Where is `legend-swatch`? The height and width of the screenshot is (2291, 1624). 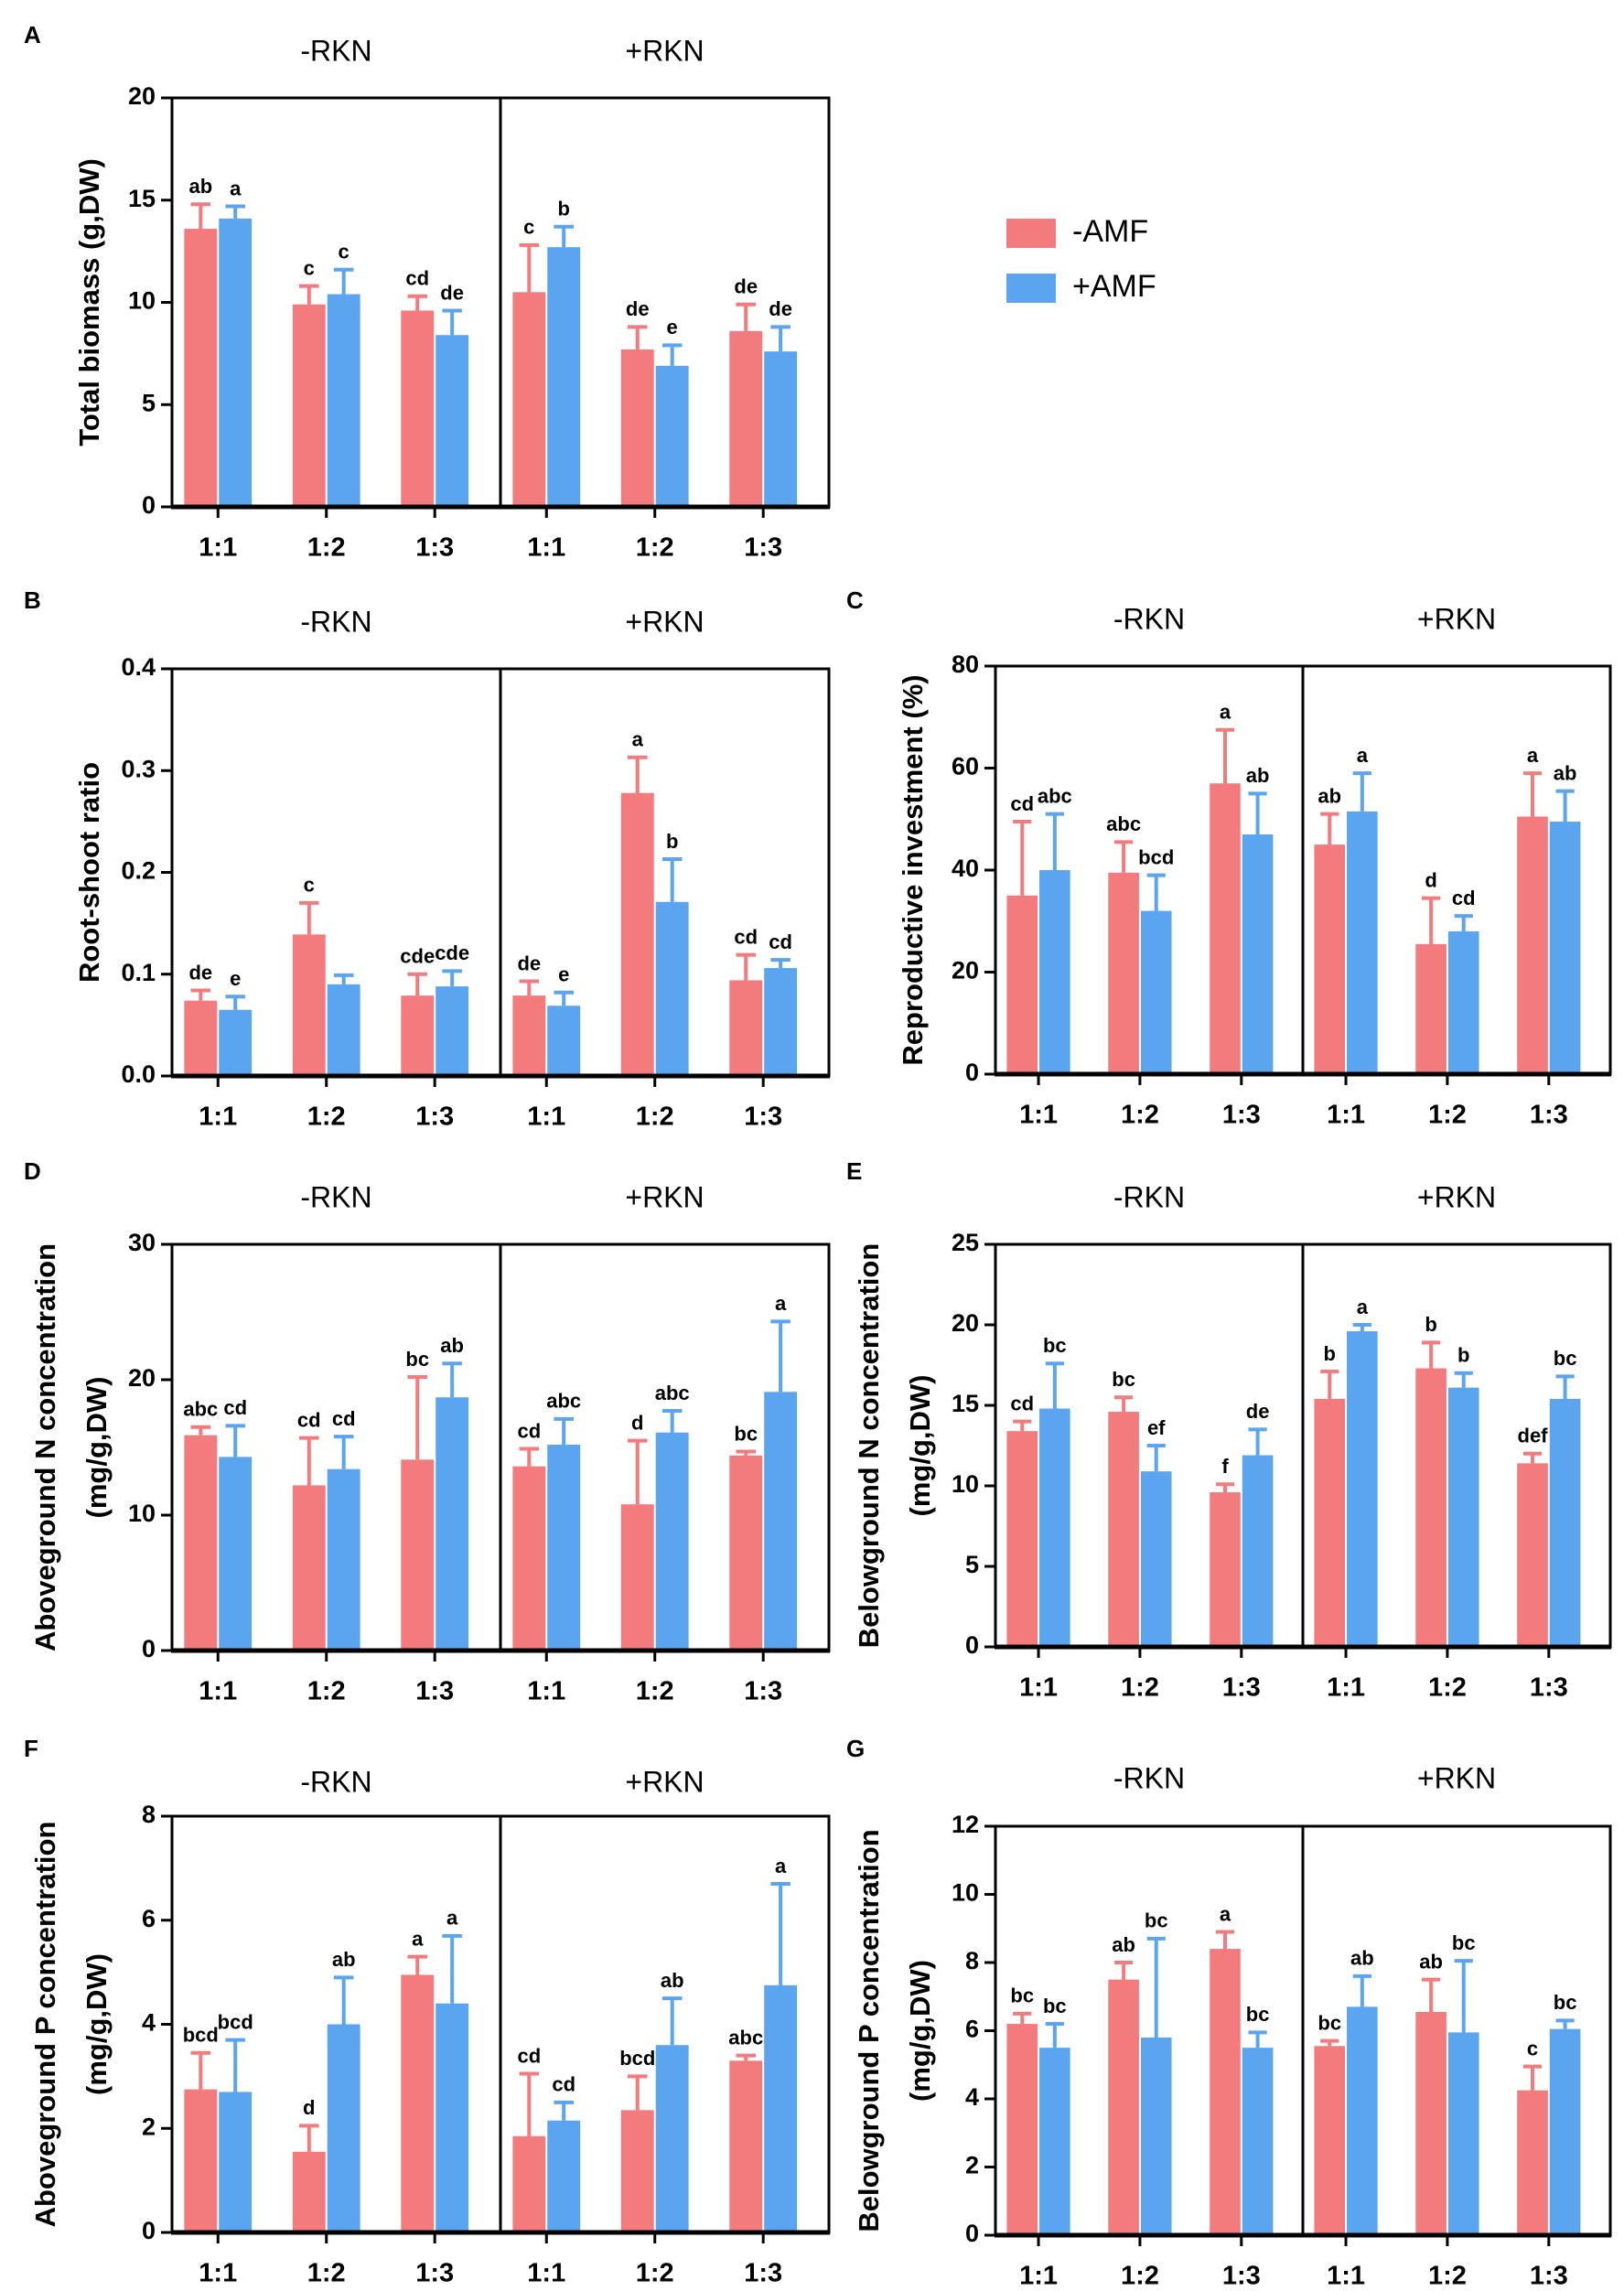 legend-swatch is located at coordinates (1031, 233).